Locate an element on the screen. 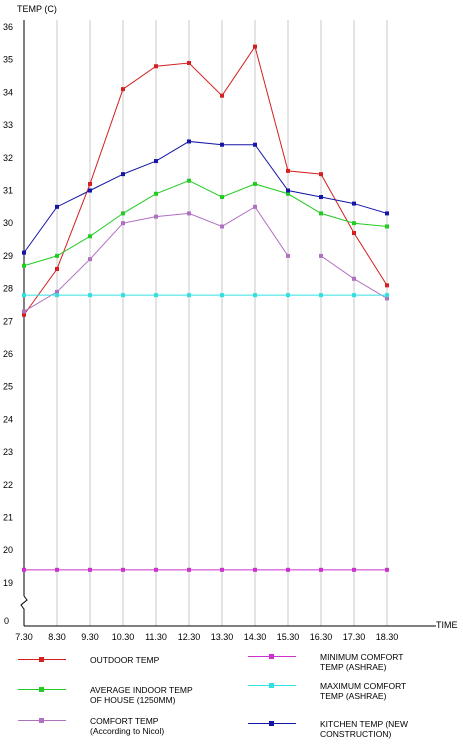 The width and height of the screenshot is (463, 749). series-5-point-13.30 is located at coordinates (222, 295).